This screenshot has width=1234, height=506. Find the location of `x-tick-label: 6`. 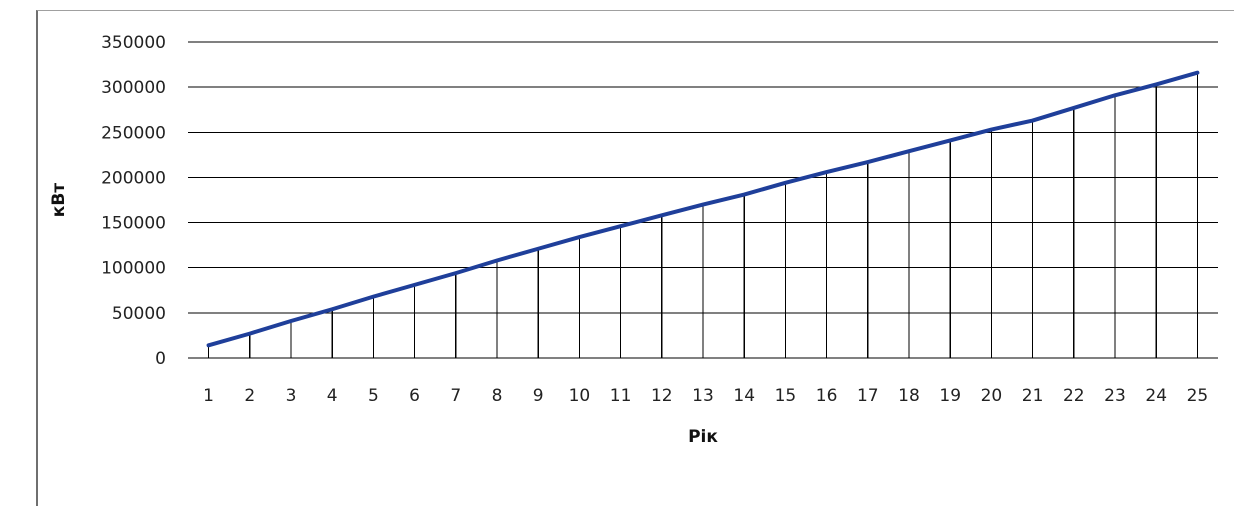

x-tick-label: 6 is located at coordinates (414, 396).